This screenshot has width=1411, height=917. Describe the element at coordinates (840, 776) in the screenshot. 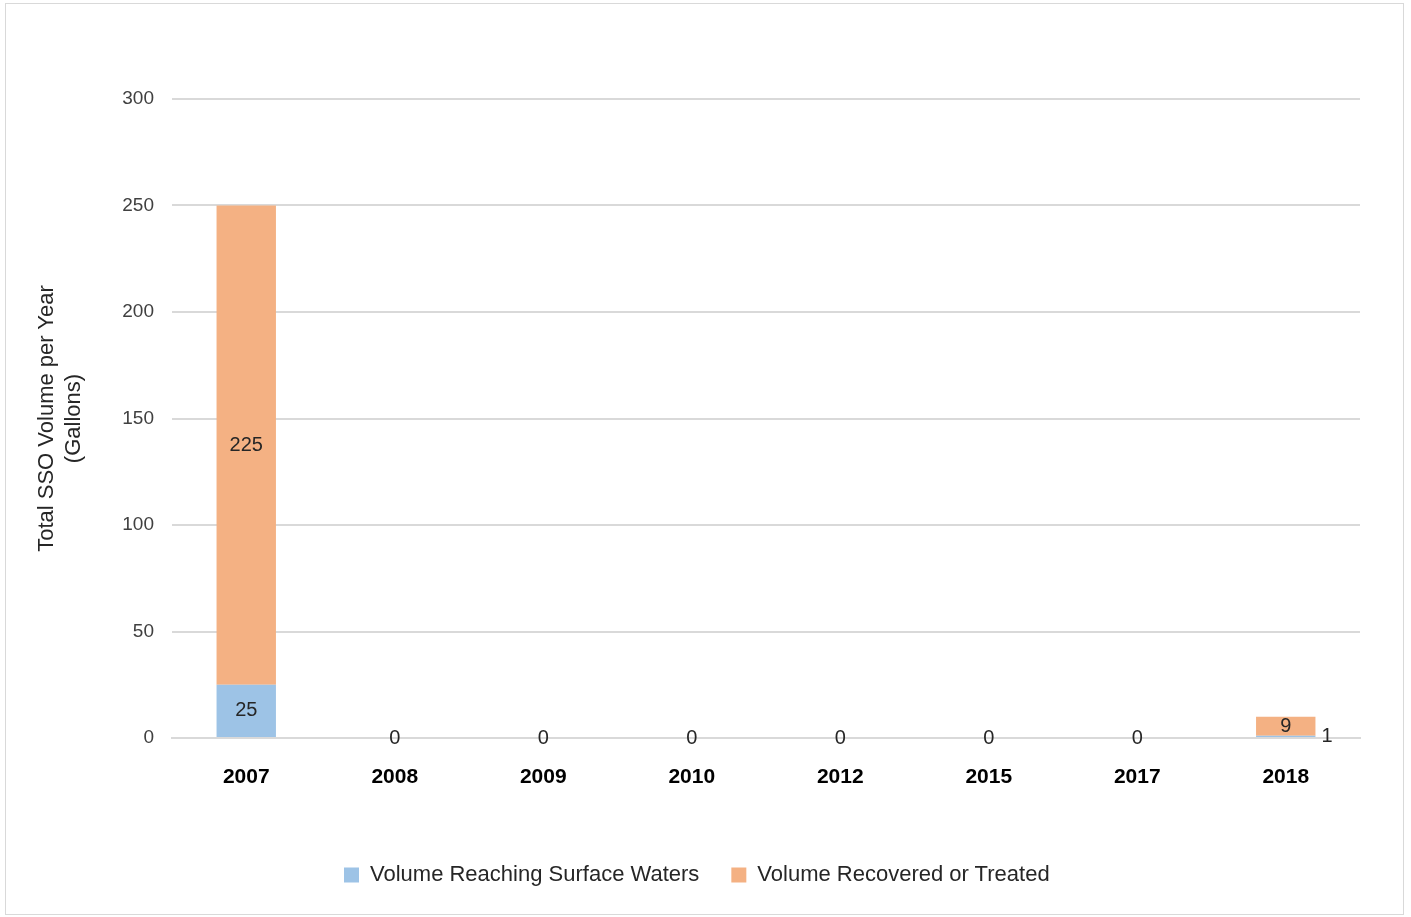

I see `x-tick-label: 2012` at that location.